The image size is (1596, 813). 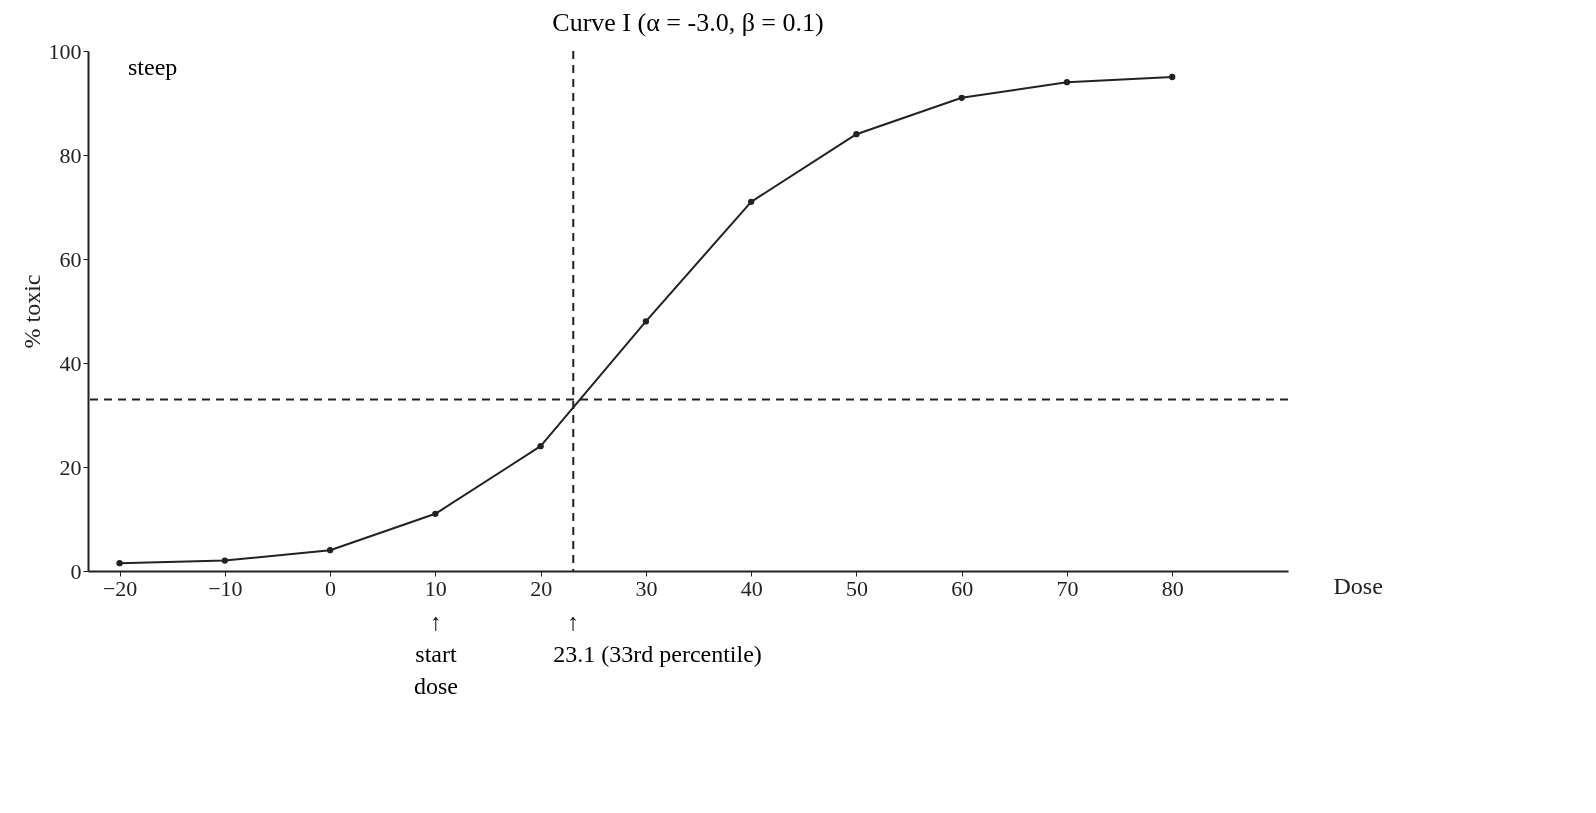 I want to click on ref-line-label: ↑ 23.1 (33rd percentile), so click(x=657, y=638).